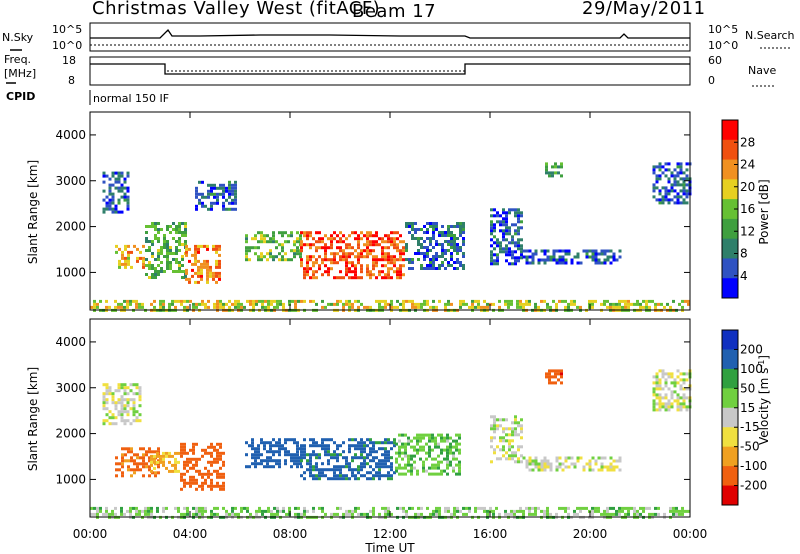 The width and height of the screenshot is (800, 554). I want to click on nave-tick-low: 0, so click(711, 80).